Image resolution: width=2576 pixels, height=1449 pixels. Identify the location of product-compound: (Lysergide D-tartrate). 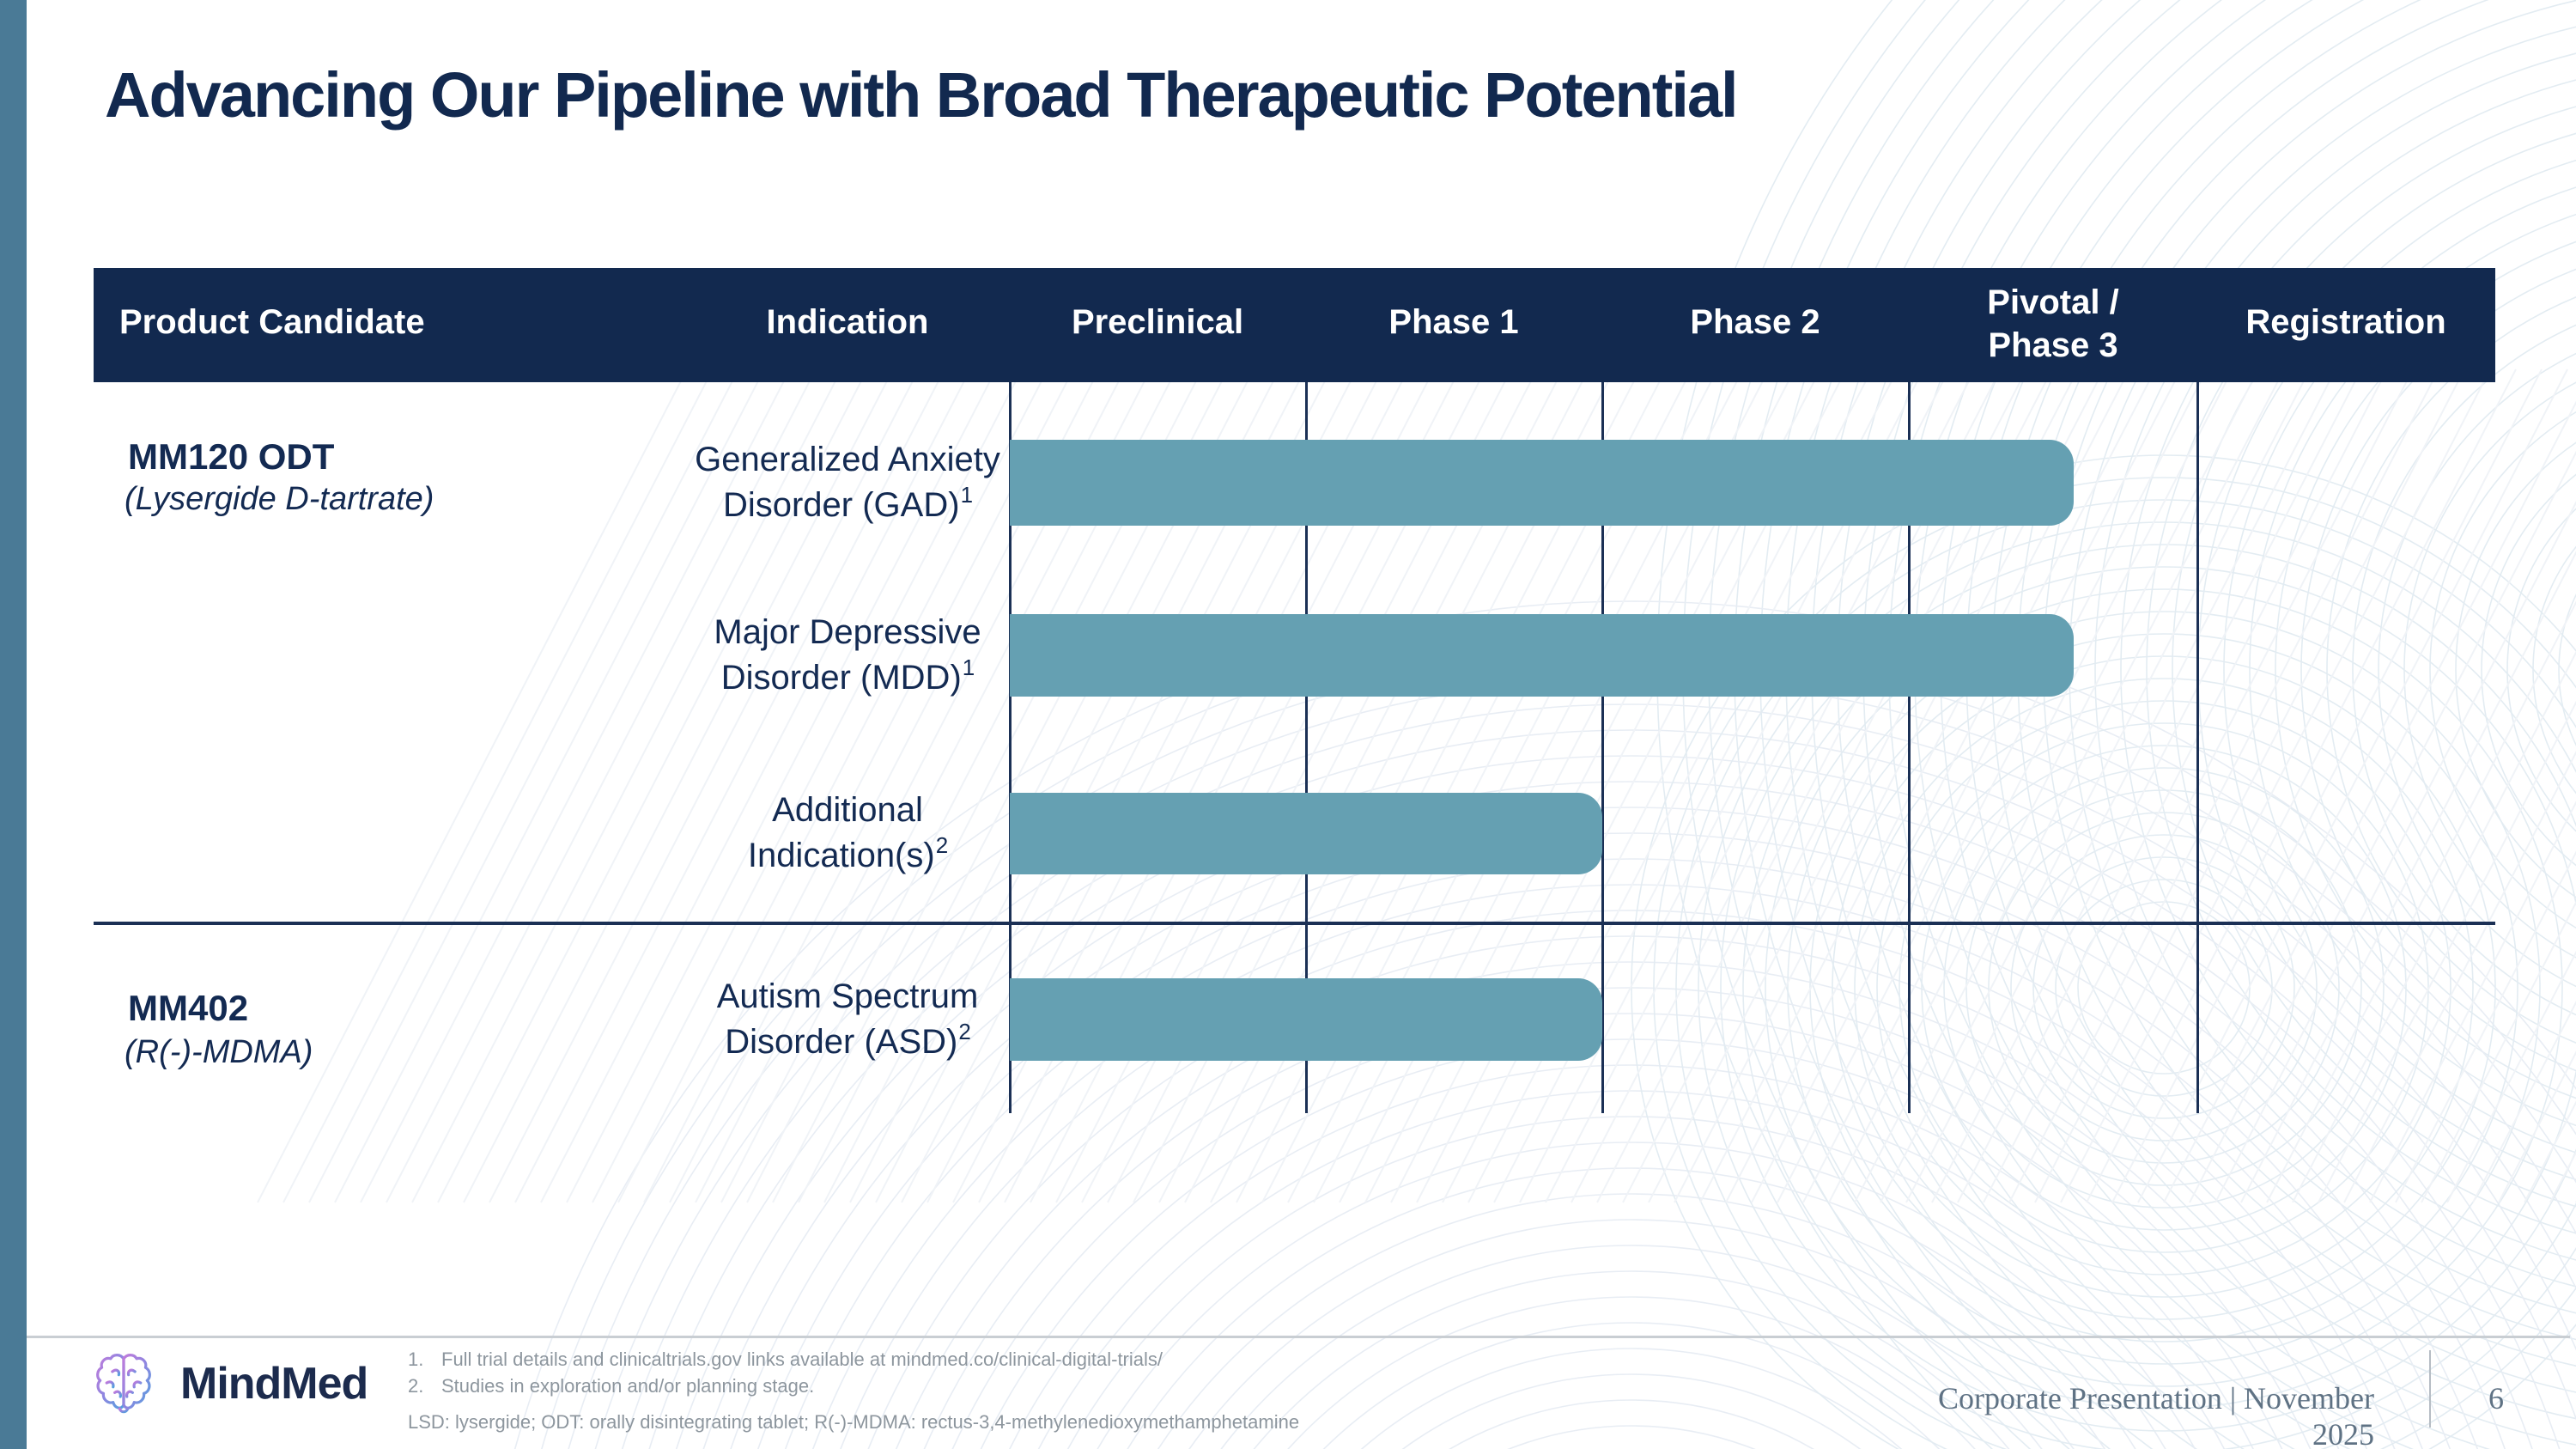
(280, 499).